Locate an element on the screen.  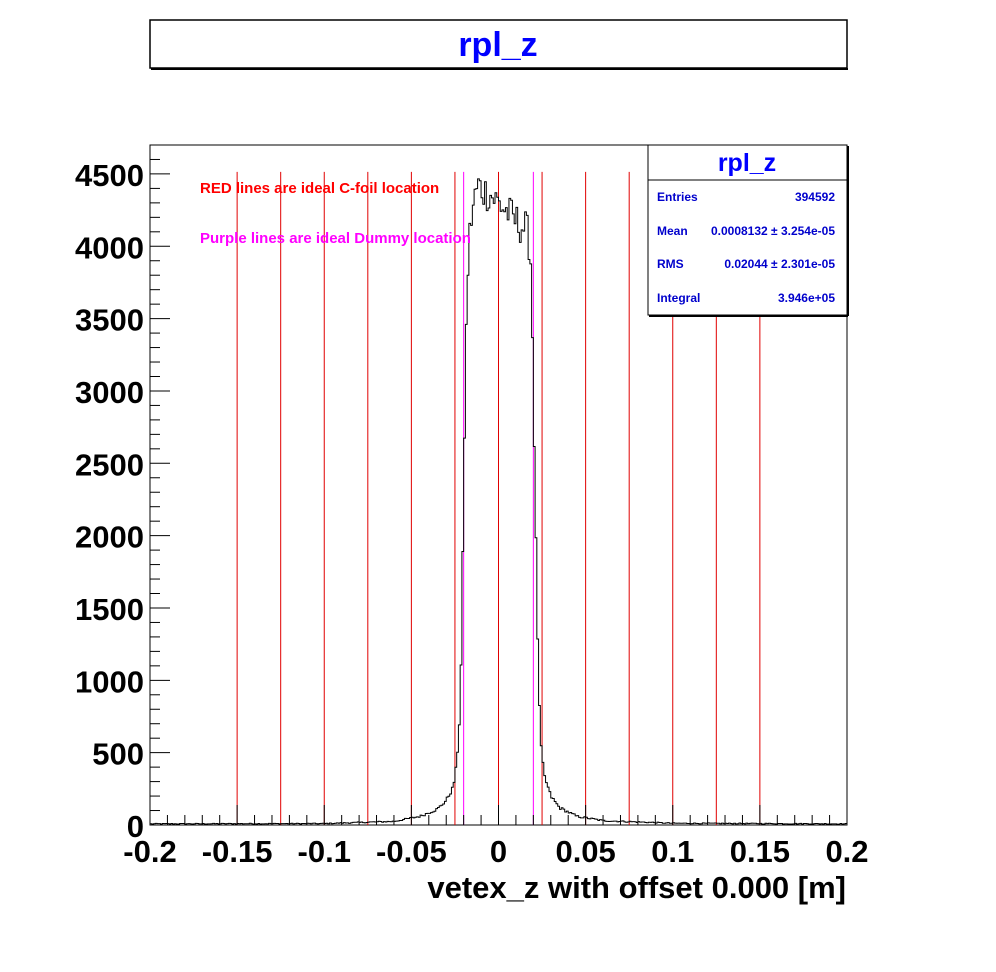
y-tick-label: 500 is located at coordinates (118, 754).